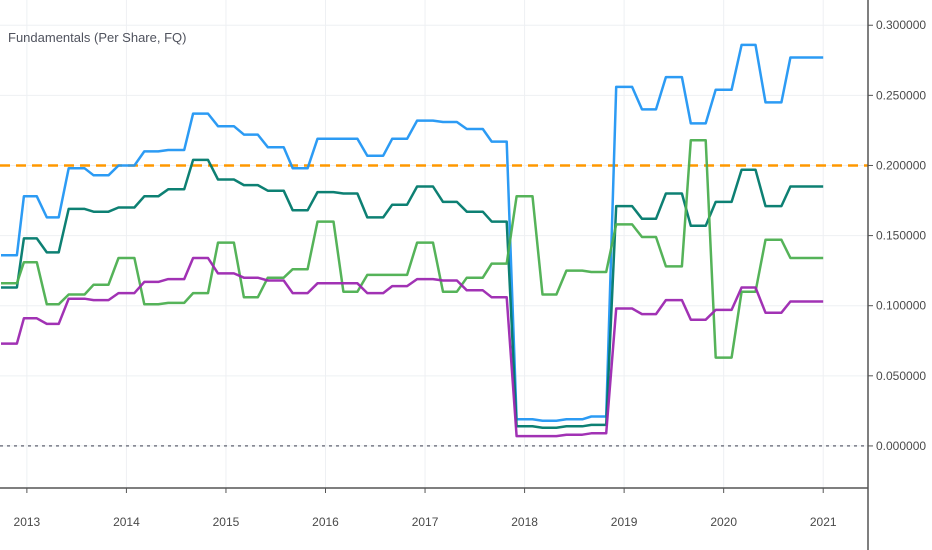 This screenshot has height=550, width=932. I want to click on x-tick-label: 2014, so click(126, 522).